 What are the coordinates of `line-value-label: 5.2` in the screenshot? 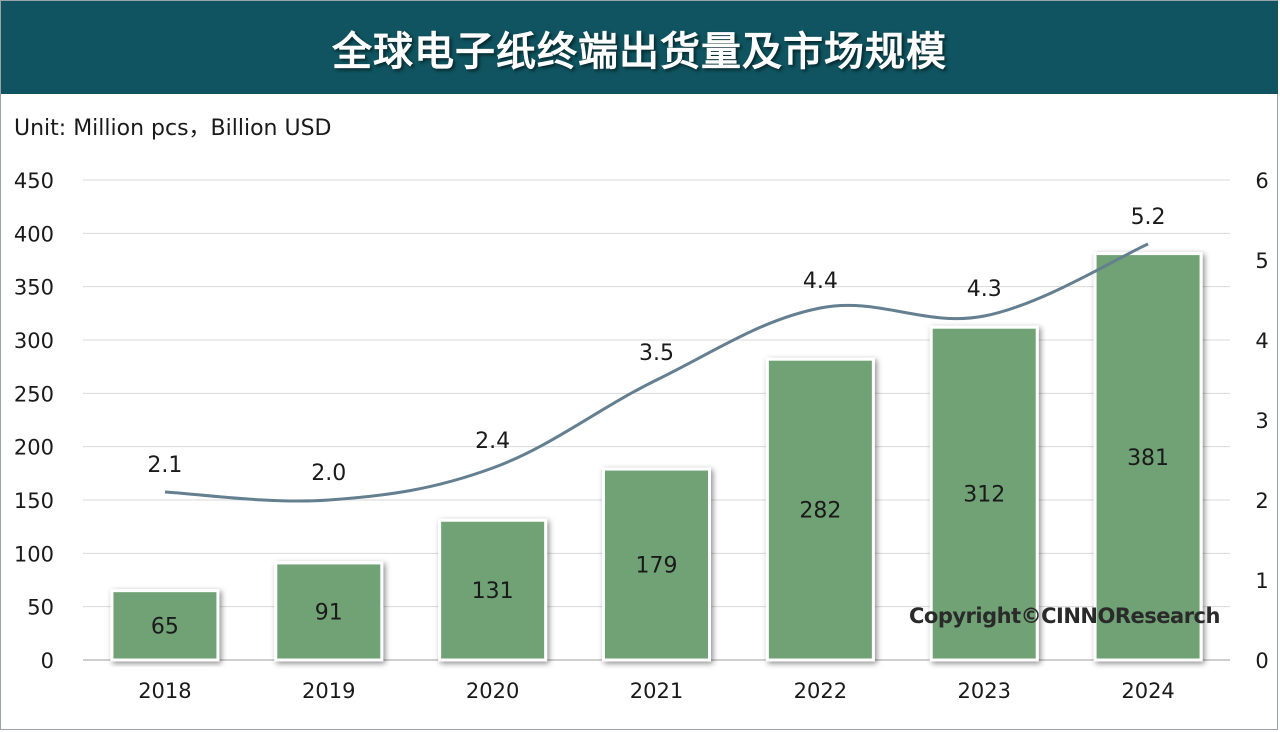 It's located at (1148, 217).